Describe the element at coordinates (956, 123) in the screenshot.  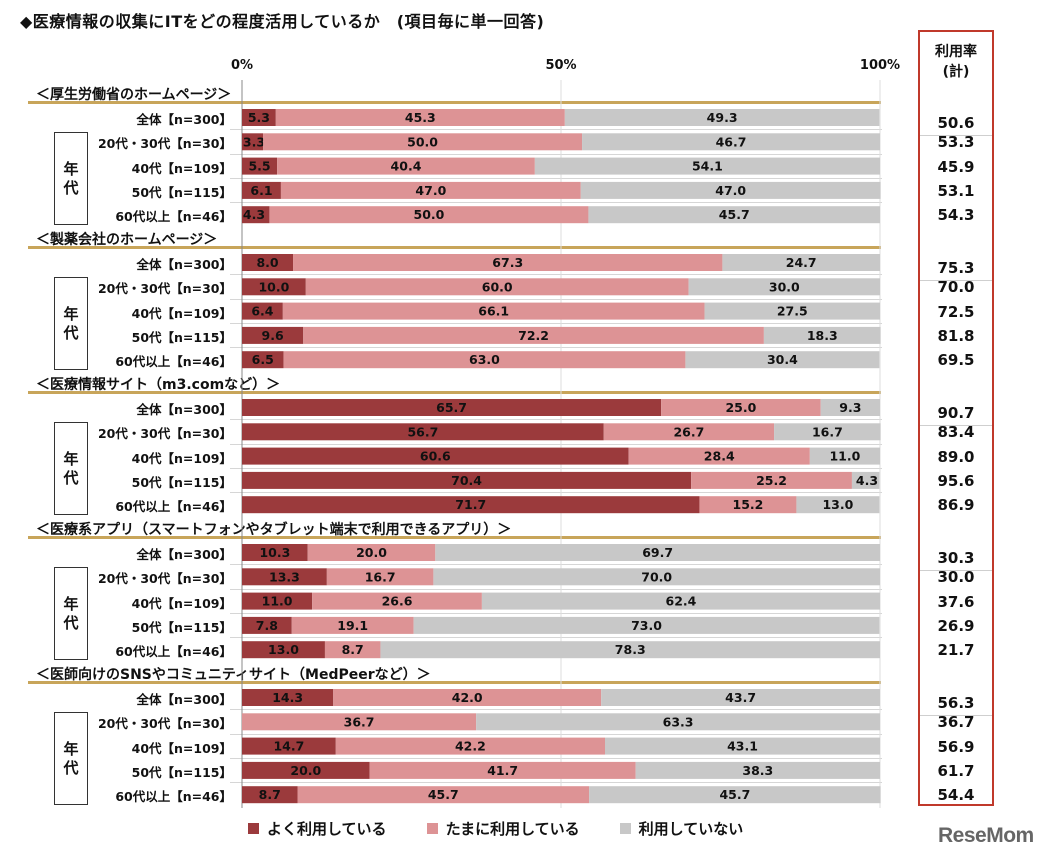
I see `usage-rate-value: 50.6` at that location.